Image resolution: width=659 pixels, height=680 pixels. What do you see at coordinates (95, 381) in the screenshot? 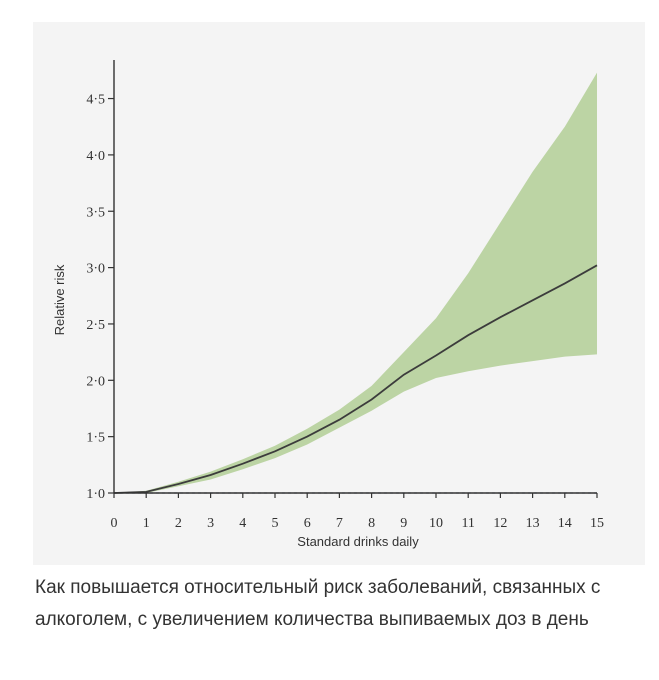
I see `y-tick-label: 2·0` at bounding box center [95, 381].